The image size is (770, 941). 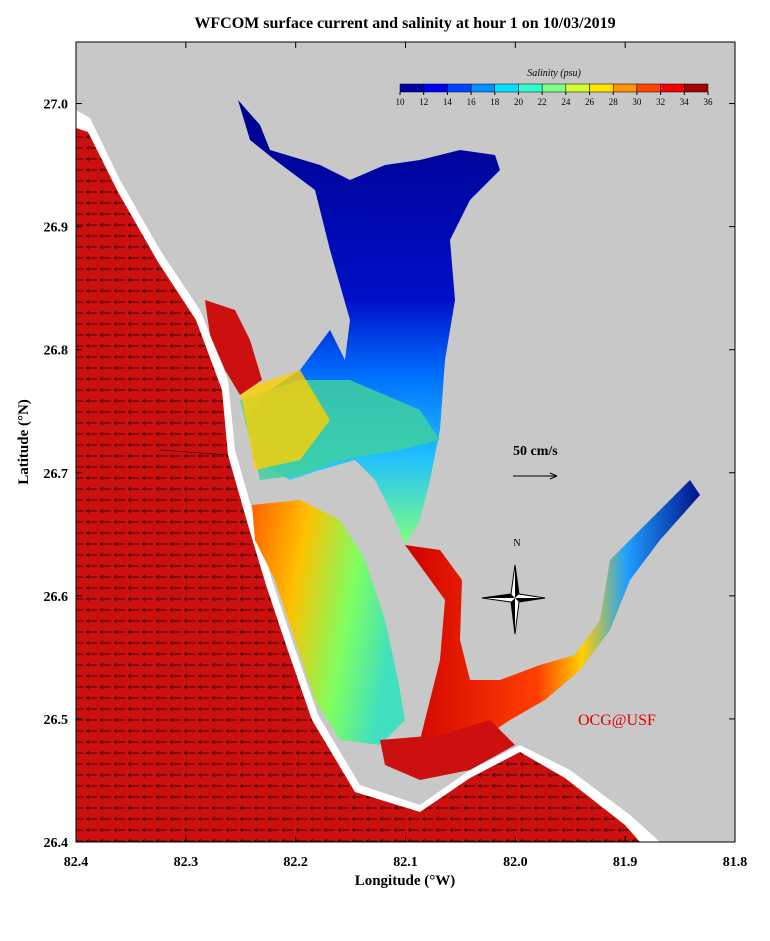 I want to click on colorbar-tick-label: 30, so click(x=637, y=102).